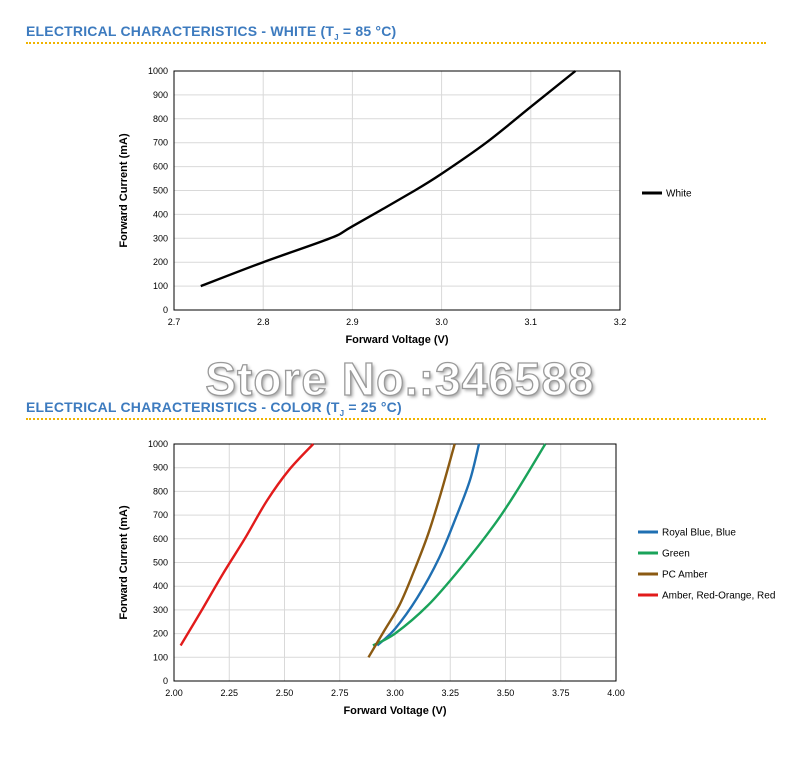 The height and width of the screenshot is (766, 800). Describe the element at coordinates (561, 693) in the screenshot. I see `x-tick-label: 3.75` at that location.